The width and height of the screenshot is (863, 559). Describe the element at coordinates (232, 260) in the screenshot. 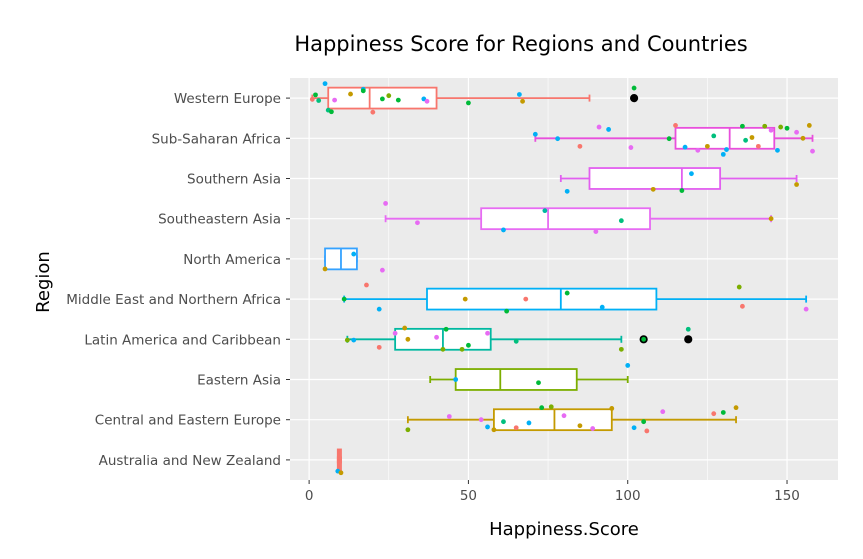

I see `y-tick-label: North America` at that location.